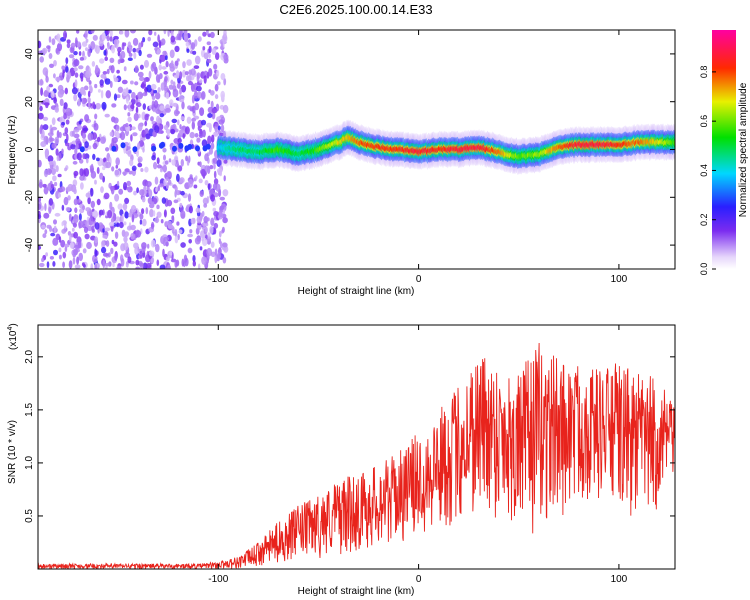  What do you see at coordinates (419, 279) in the screenshot?
I see `x-tick-label: 0` at bounding box center [419, 279].